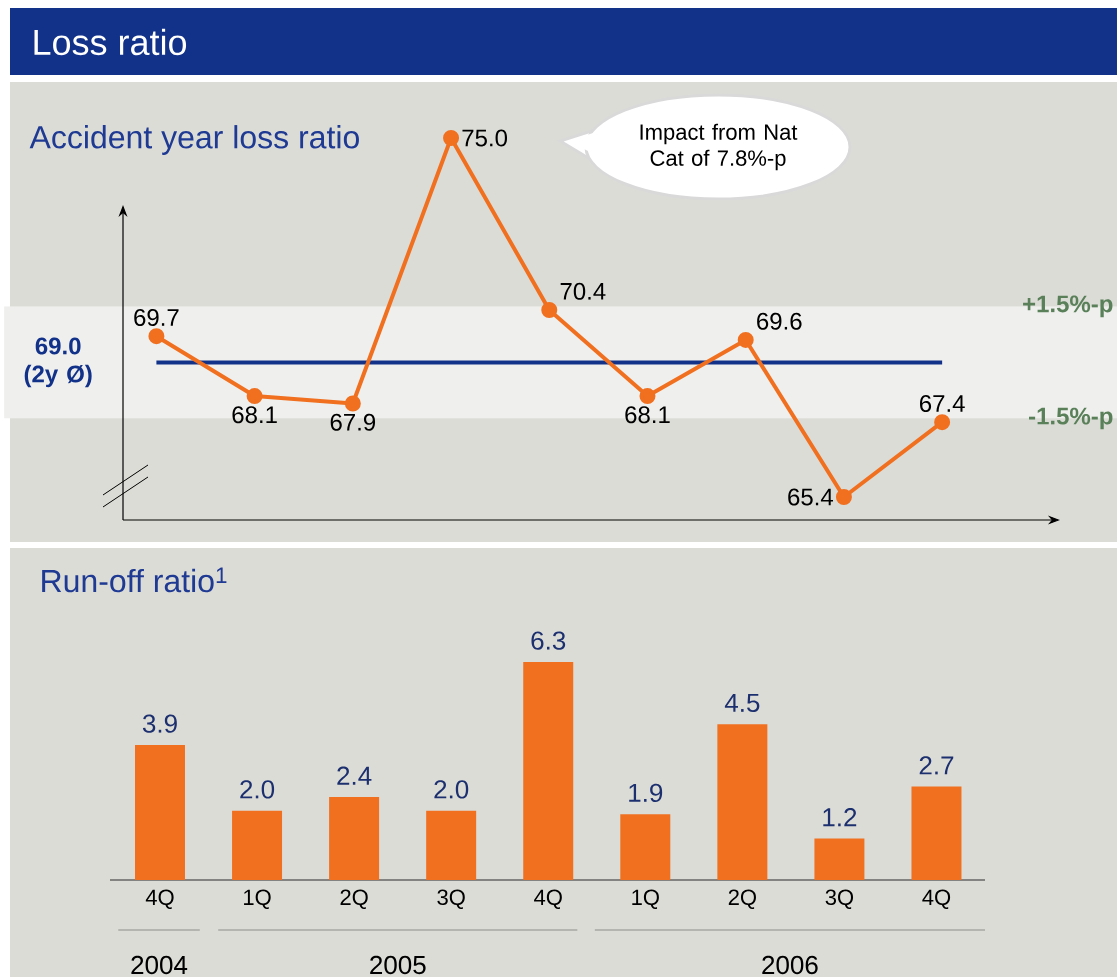  Describe the element at coordinates (719, 147) in the screenshot. I see `annotation: Impact from Nat Cat of 7.8%-p` at that location.